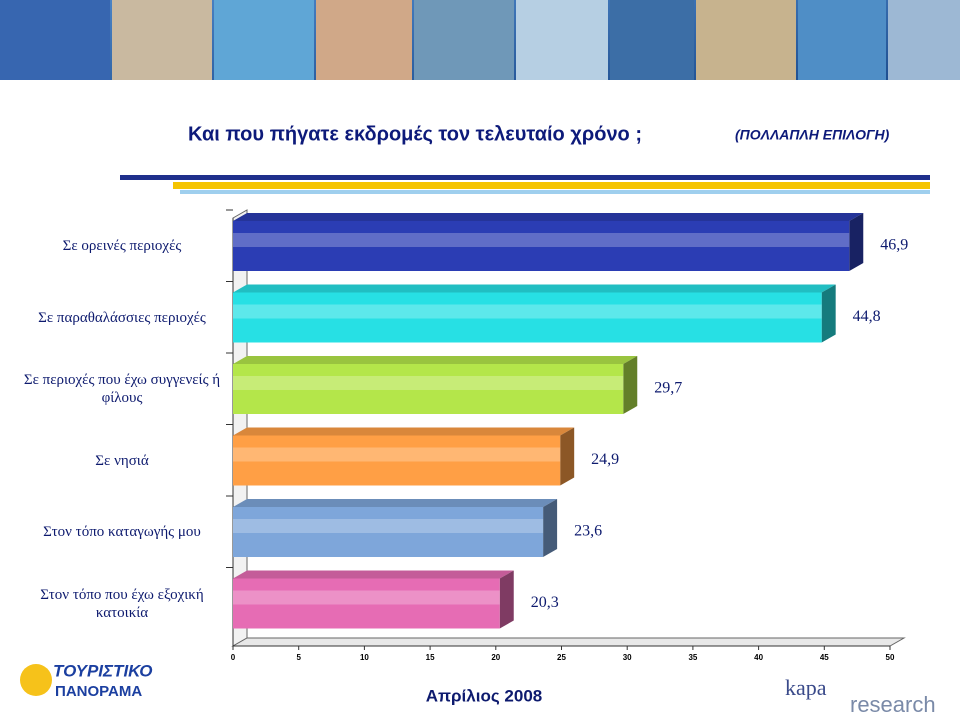 This screenshot has height=716, width=960. I want to click on x-tick-label: 30, so click(627, 657).